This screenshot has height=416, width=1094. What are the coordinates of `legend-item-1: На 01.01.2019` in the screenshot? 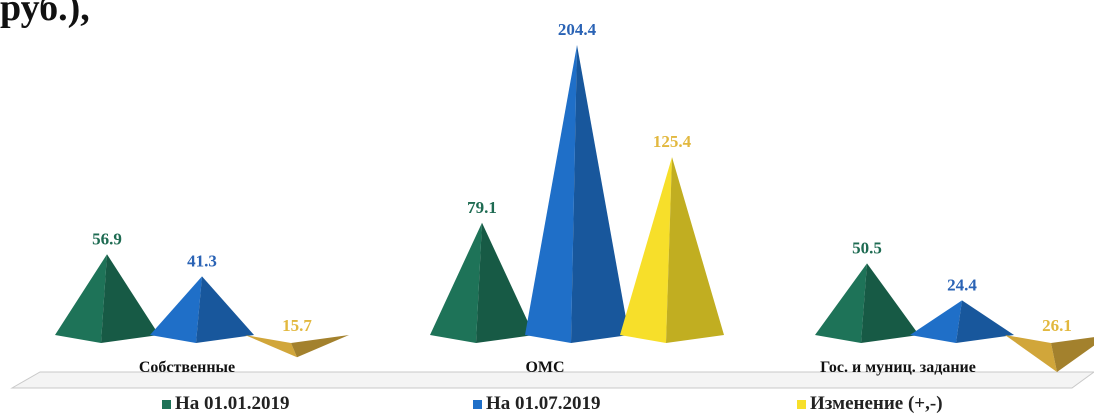 It's located at (226, 404).